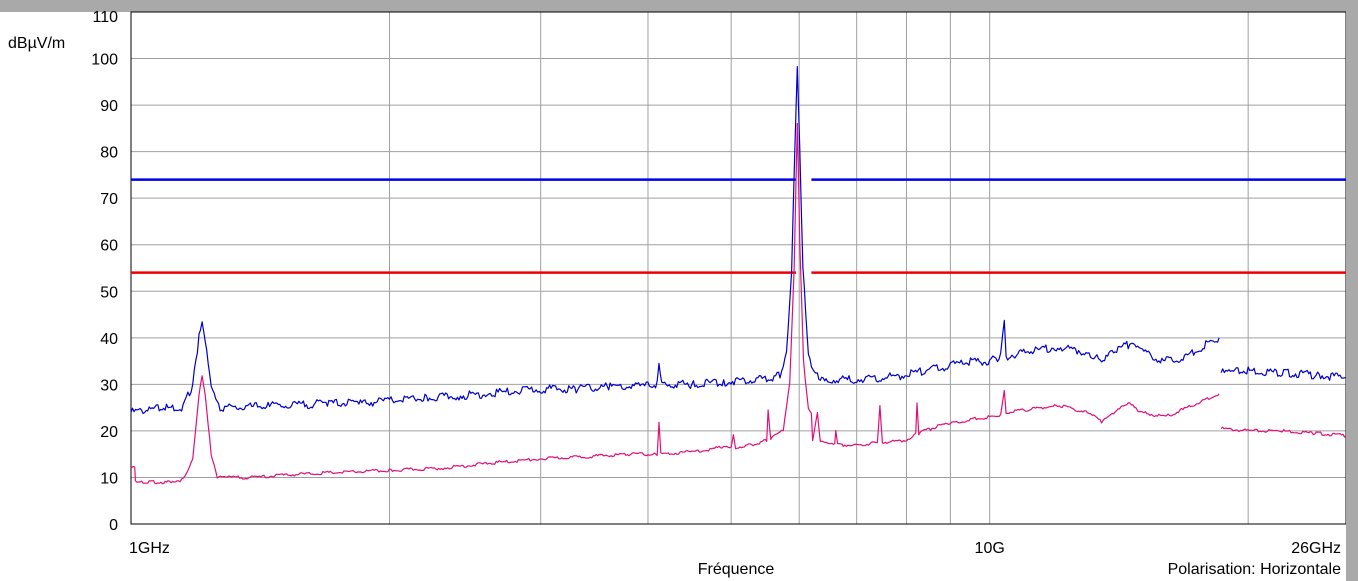  I want to click on x-axis-label: Fréquence, so click(736, 569).